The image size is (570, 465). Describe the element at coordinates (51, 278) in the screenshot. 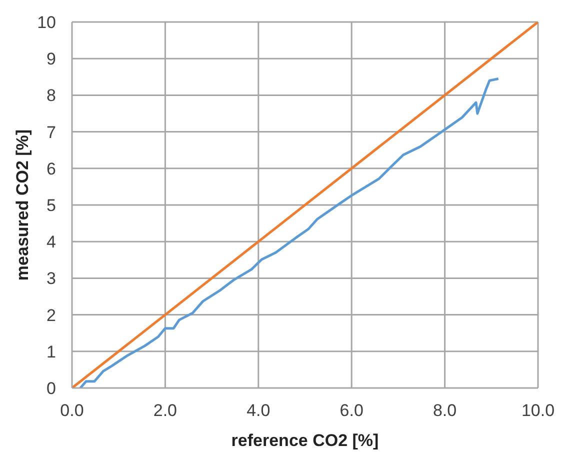

I see `y-tick-label: 3` at that location.